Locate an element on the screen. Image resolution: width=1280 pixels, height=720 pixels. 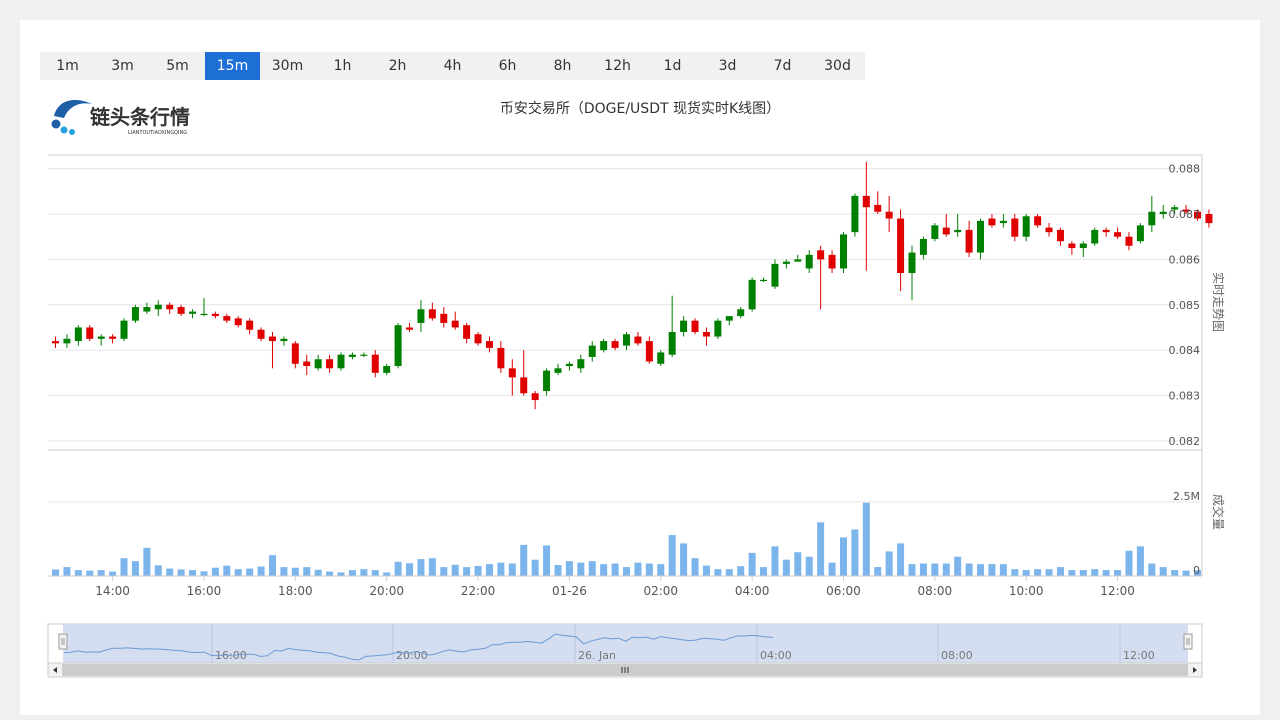
interval-tab-12h: 12h is located at coordinates (617, 66).